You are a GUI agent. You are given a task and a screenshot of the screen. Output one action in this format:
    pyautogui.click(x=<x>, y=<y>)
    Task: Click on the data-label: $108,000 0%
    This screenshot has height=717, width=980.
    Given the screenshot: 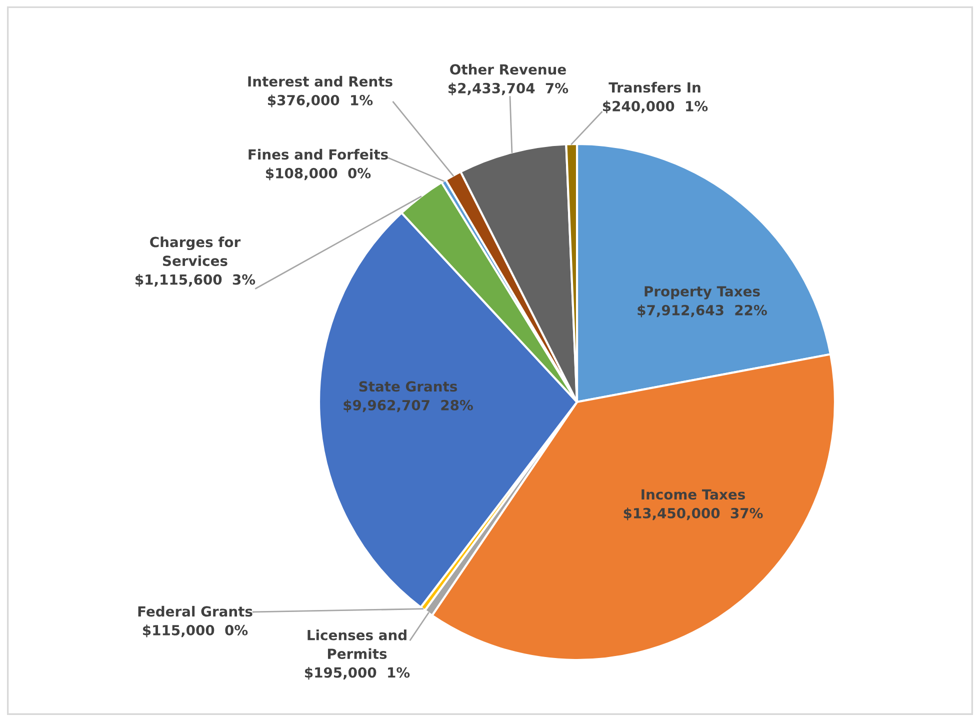 What is the action you would take?
    pyautogui.click(x=318, y=174)
    